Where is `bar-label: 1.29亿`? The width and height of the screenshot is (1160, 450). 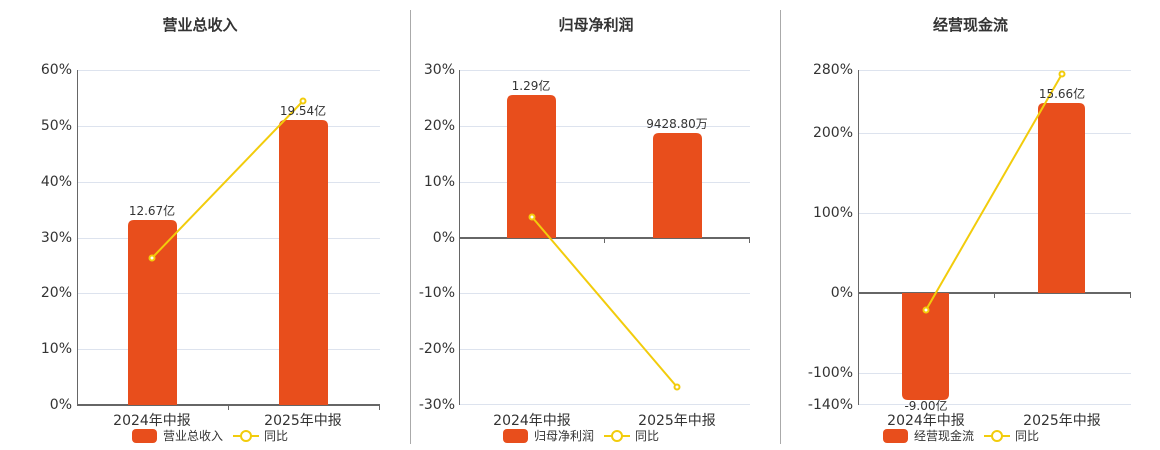
bar-label: 1.29亿 is located at coordinates (531, 86).